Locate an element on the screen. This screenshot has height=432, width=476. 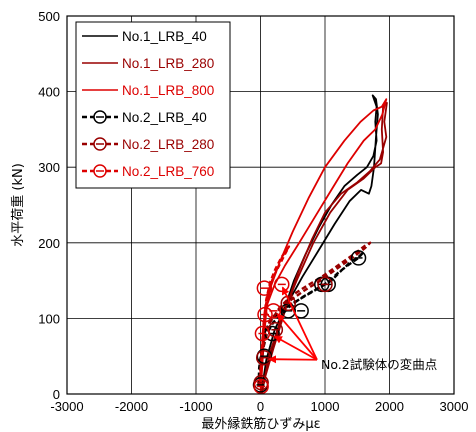
series-line is located at coordinates (315, 314).